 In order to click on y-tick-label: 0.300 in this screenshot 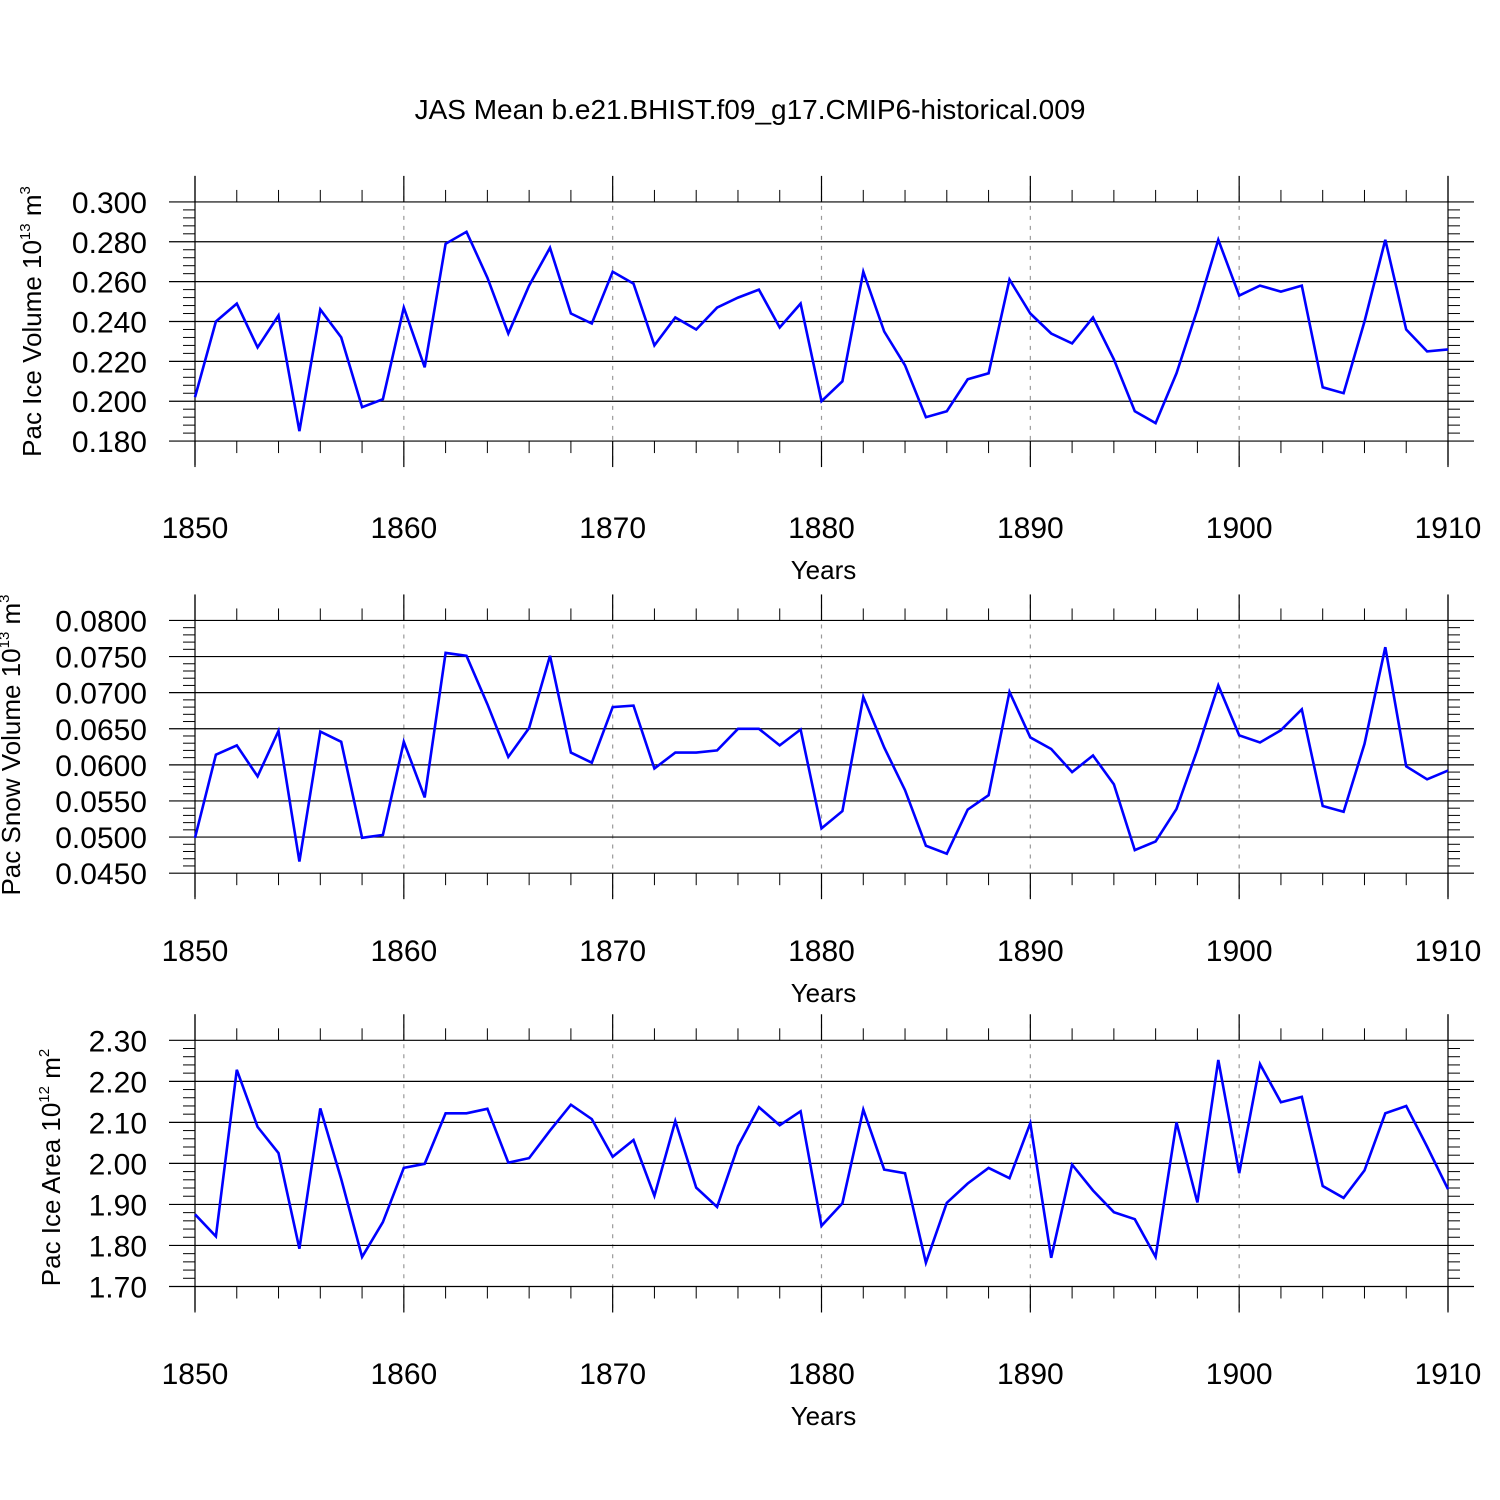, I will do `click(109, 203)`.